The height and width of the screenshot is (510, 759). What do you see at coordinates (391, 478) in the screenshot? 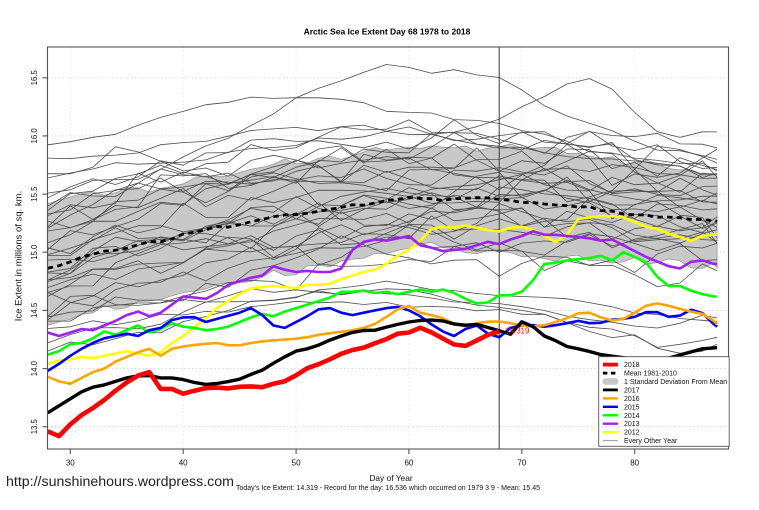
I see `svg-text: Day of Year` at bounding box center [391, 478].